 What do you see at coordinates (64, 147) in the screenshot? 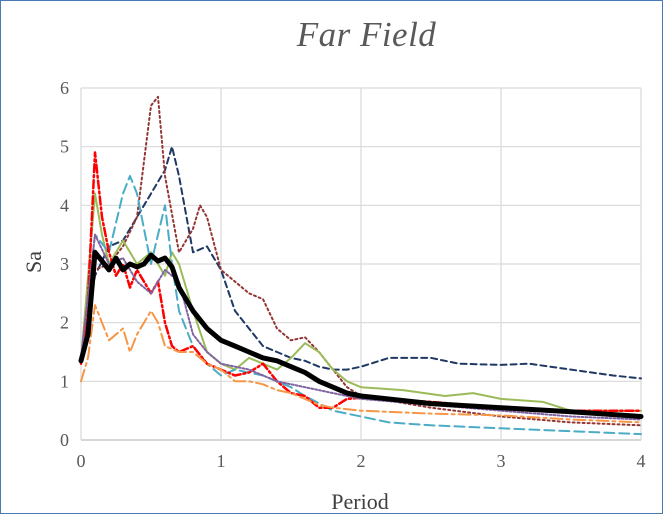
I see `y-tick-label: 5` at bounding box center [64, 147].